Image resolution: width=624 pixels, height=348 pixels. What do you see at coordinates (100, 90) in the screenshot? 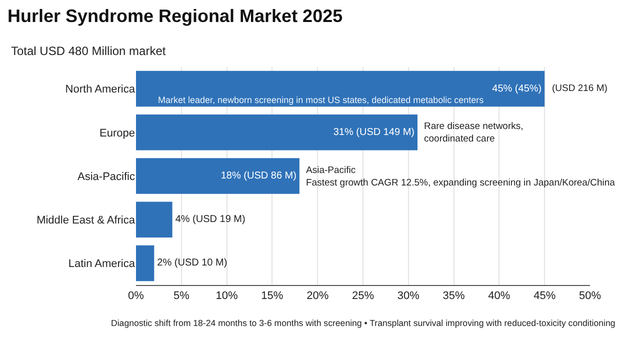
I see `y-tick-label: North America` at bounding box center [100, 90].